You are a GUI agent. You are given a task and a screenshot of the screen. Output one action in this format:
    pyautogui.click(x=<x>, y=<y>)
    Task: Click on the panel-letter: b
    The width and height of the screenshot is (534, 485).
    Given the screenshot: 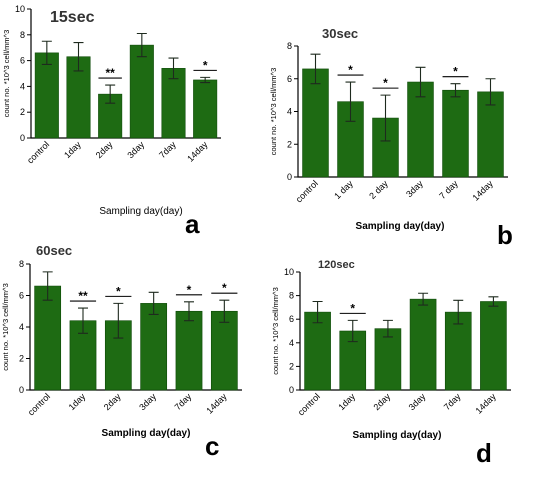 What is the action you would take?
    pyautogui.click(x=505, y=235)
    